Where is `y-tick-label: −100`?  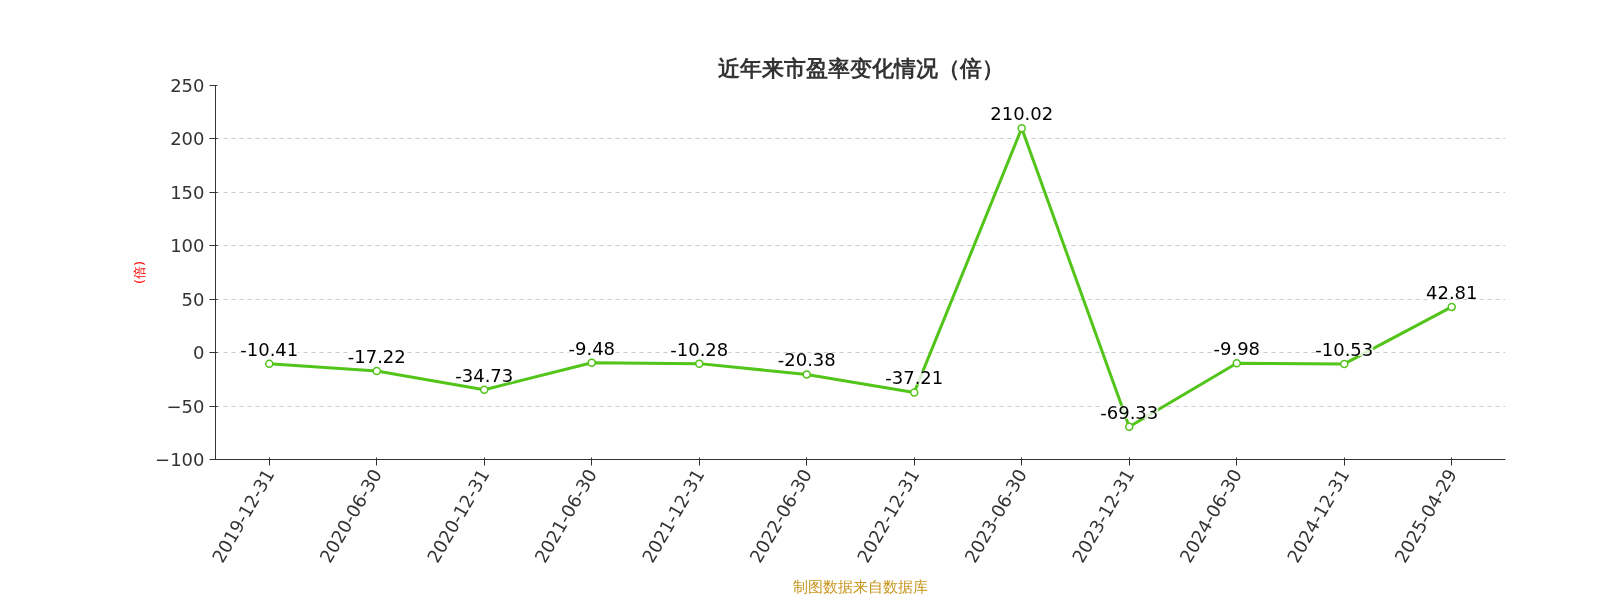 y-tick-label: −100 is located at coordinates (180, 459).